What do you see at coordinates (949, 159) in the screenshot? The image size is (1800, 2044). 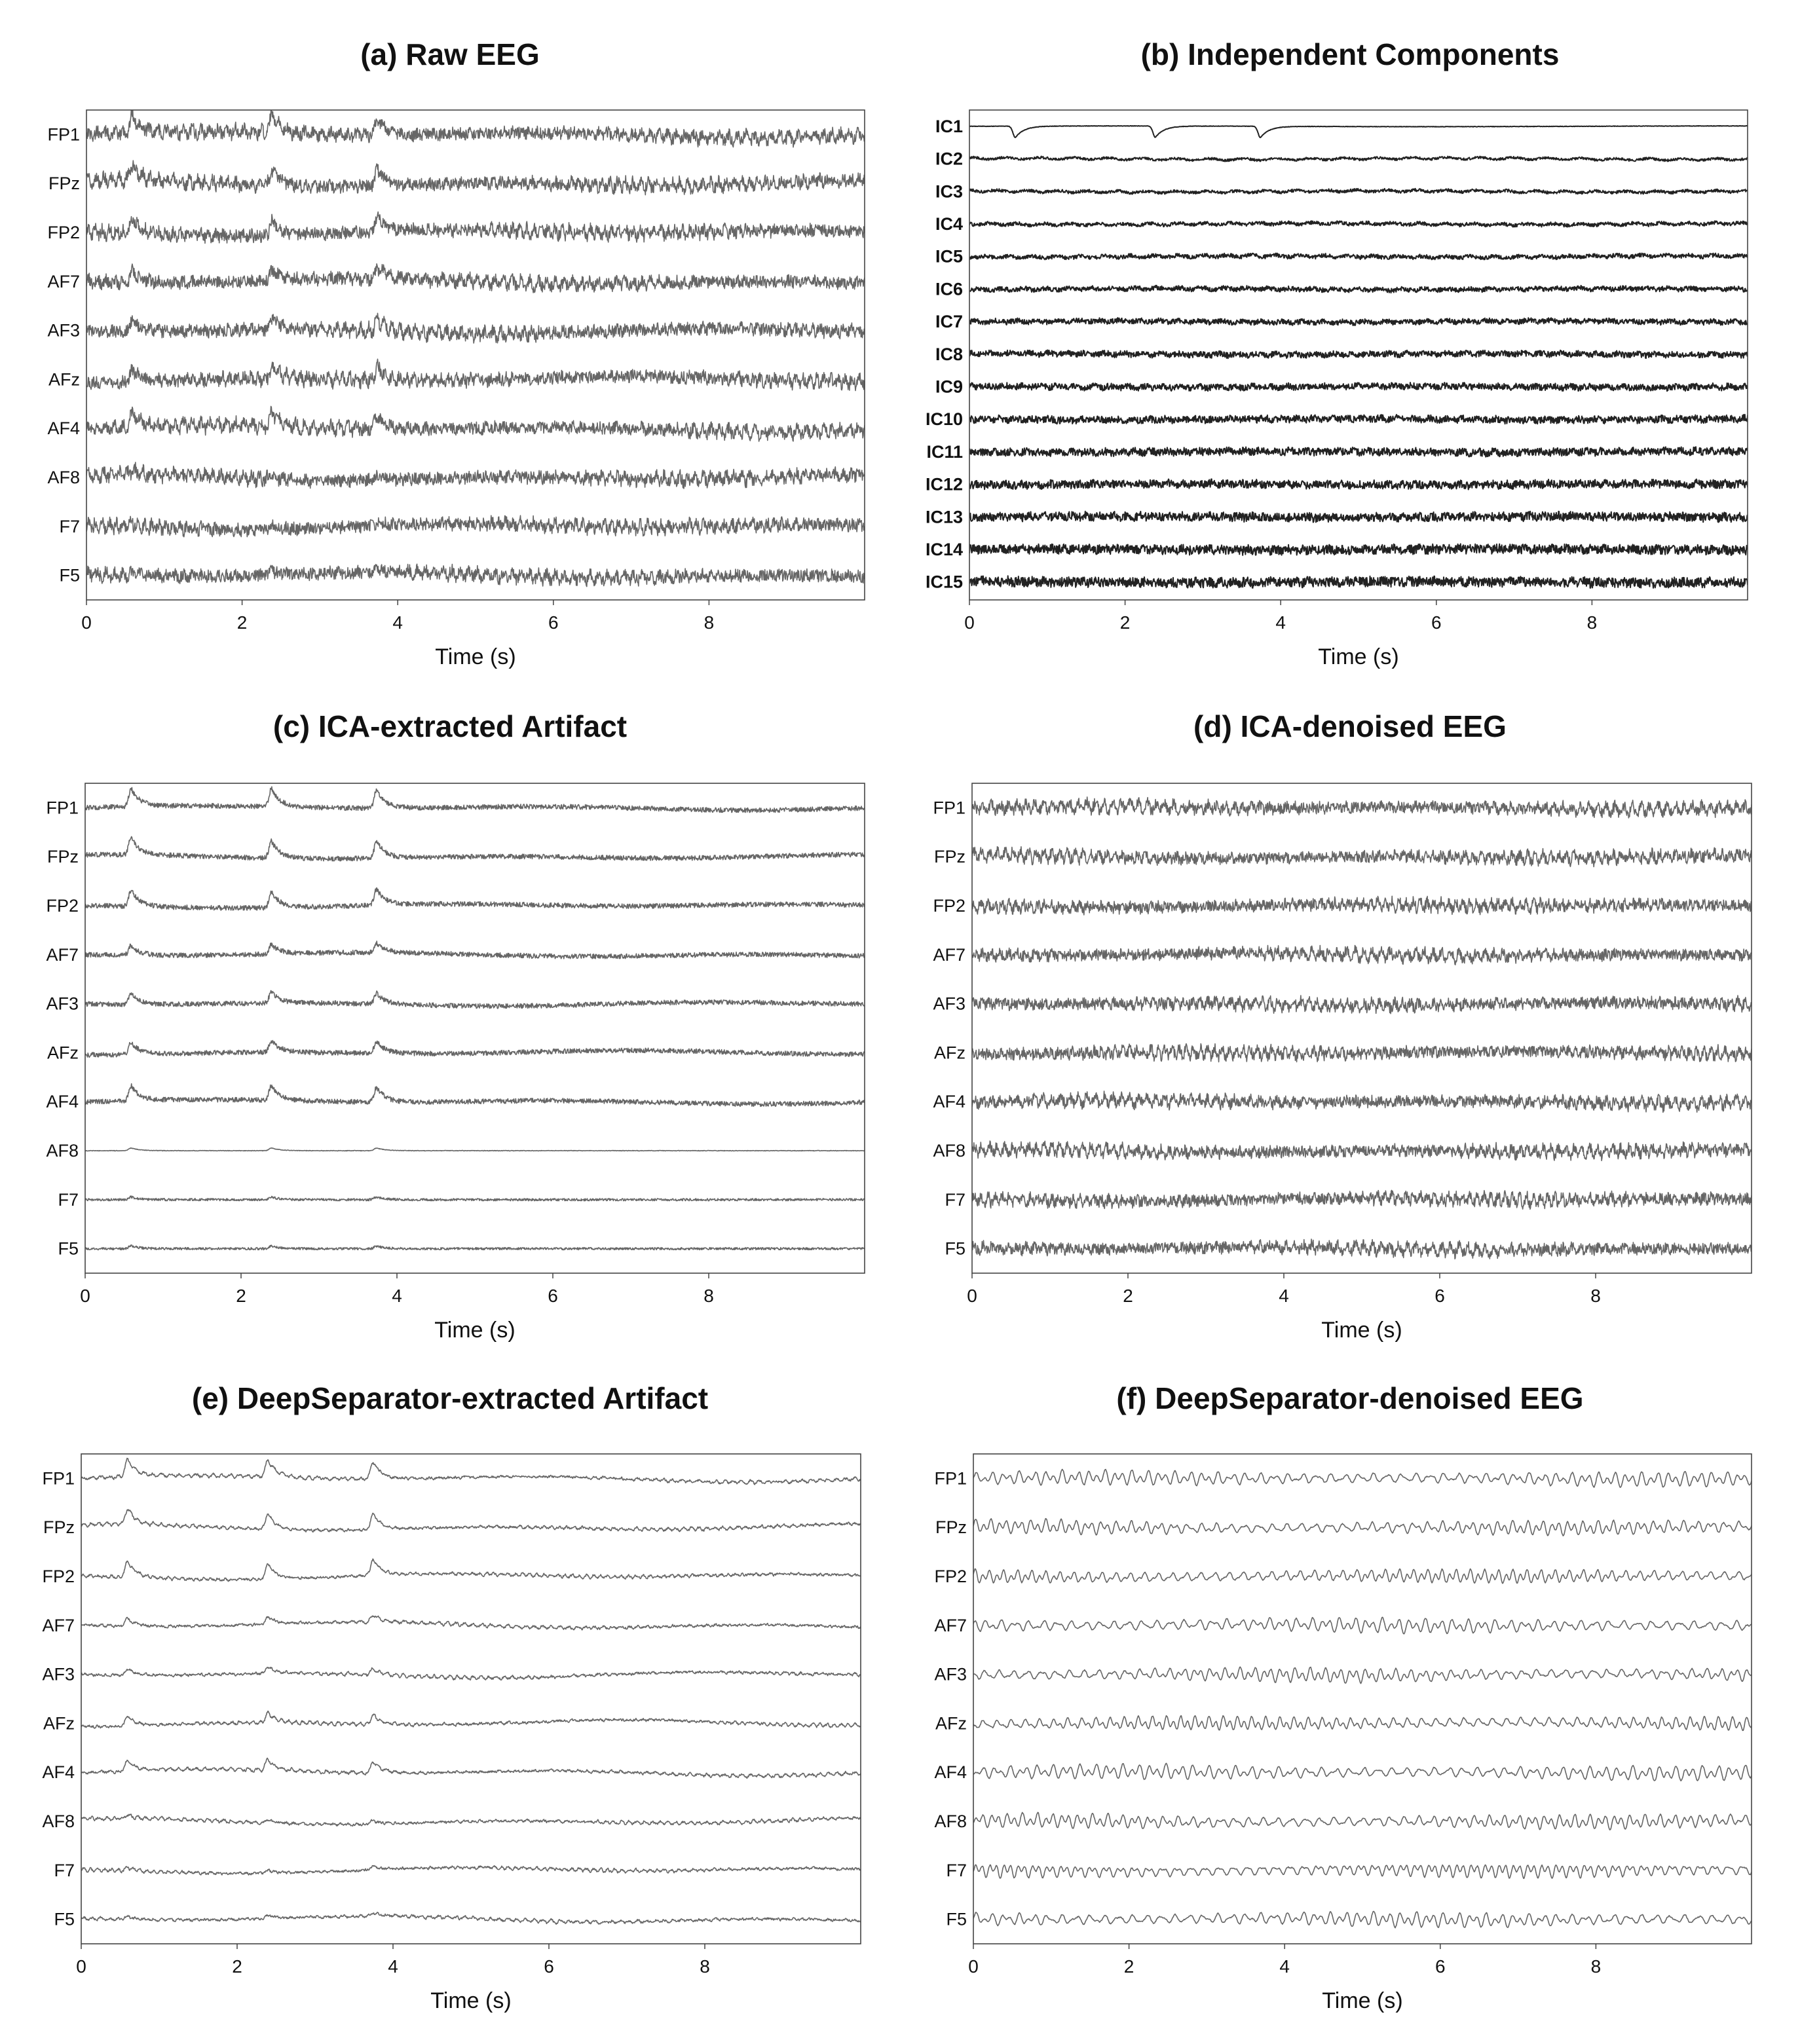 I see `channel-label: IC2` at bounding box center [949, 159].